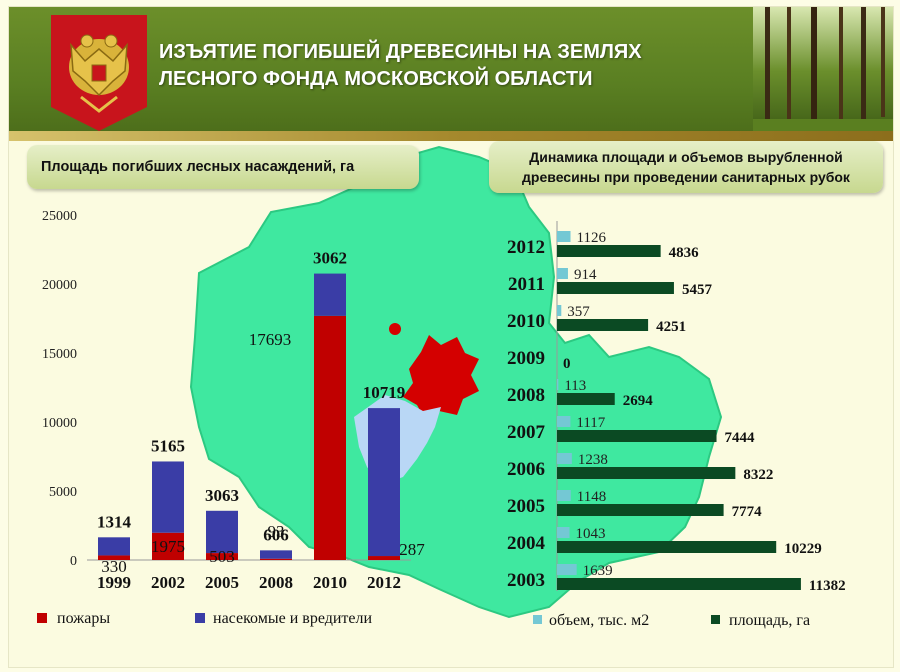 Image resolution: width=900 pixels, height=672 pixels. I want to click on y-tick-label: 2005, so click(526, 506).